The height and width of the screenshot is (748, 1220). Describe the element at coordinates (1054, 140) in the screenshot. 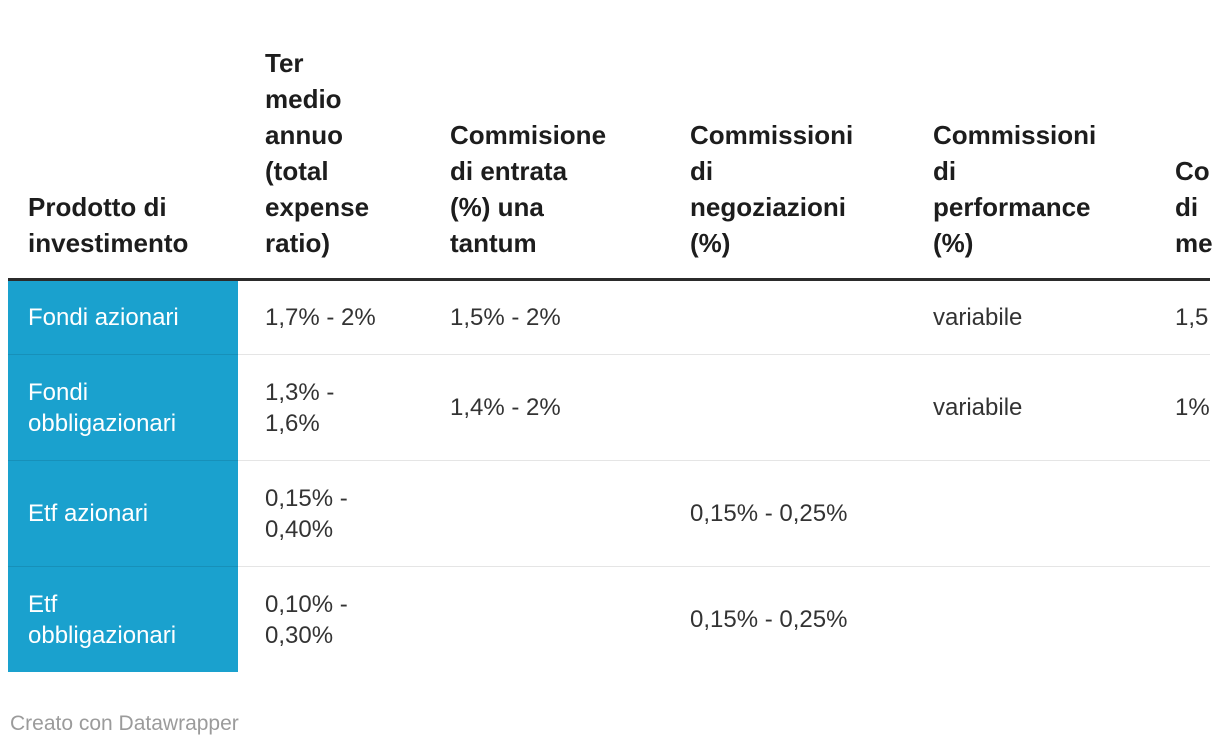

I see `column-header-performance: Commissioni di performance (%)` at that location.